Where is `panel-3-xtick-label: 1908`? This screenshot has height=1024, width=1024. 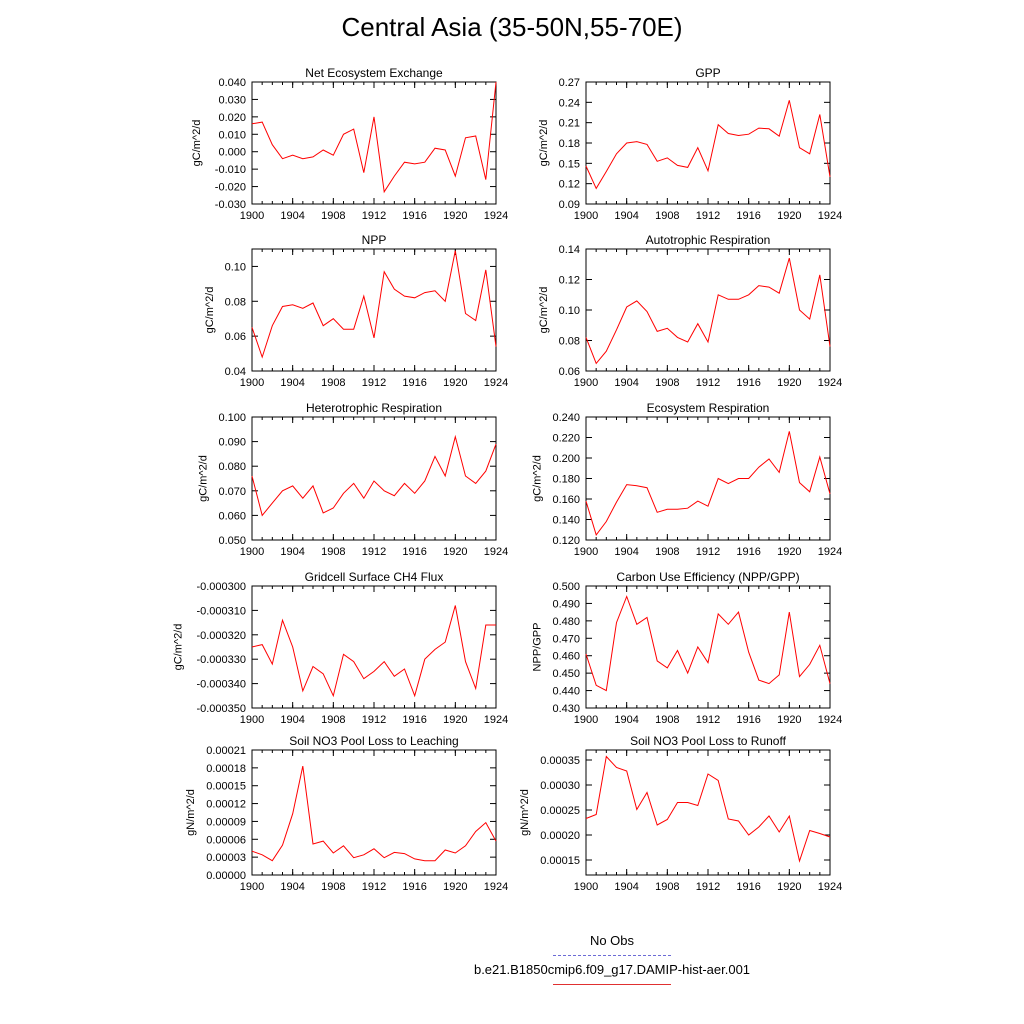
panel-3-xtick-label: 1908 is located at coordinates (333, 383).